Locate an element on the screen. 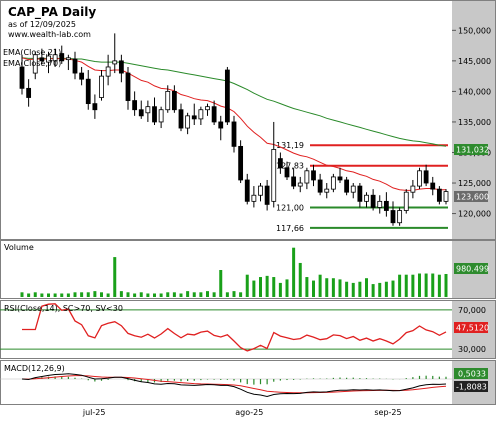 This screenshot has width=496, height=424. price-axis-label: 140,000 is located at coordinates (474, 91).